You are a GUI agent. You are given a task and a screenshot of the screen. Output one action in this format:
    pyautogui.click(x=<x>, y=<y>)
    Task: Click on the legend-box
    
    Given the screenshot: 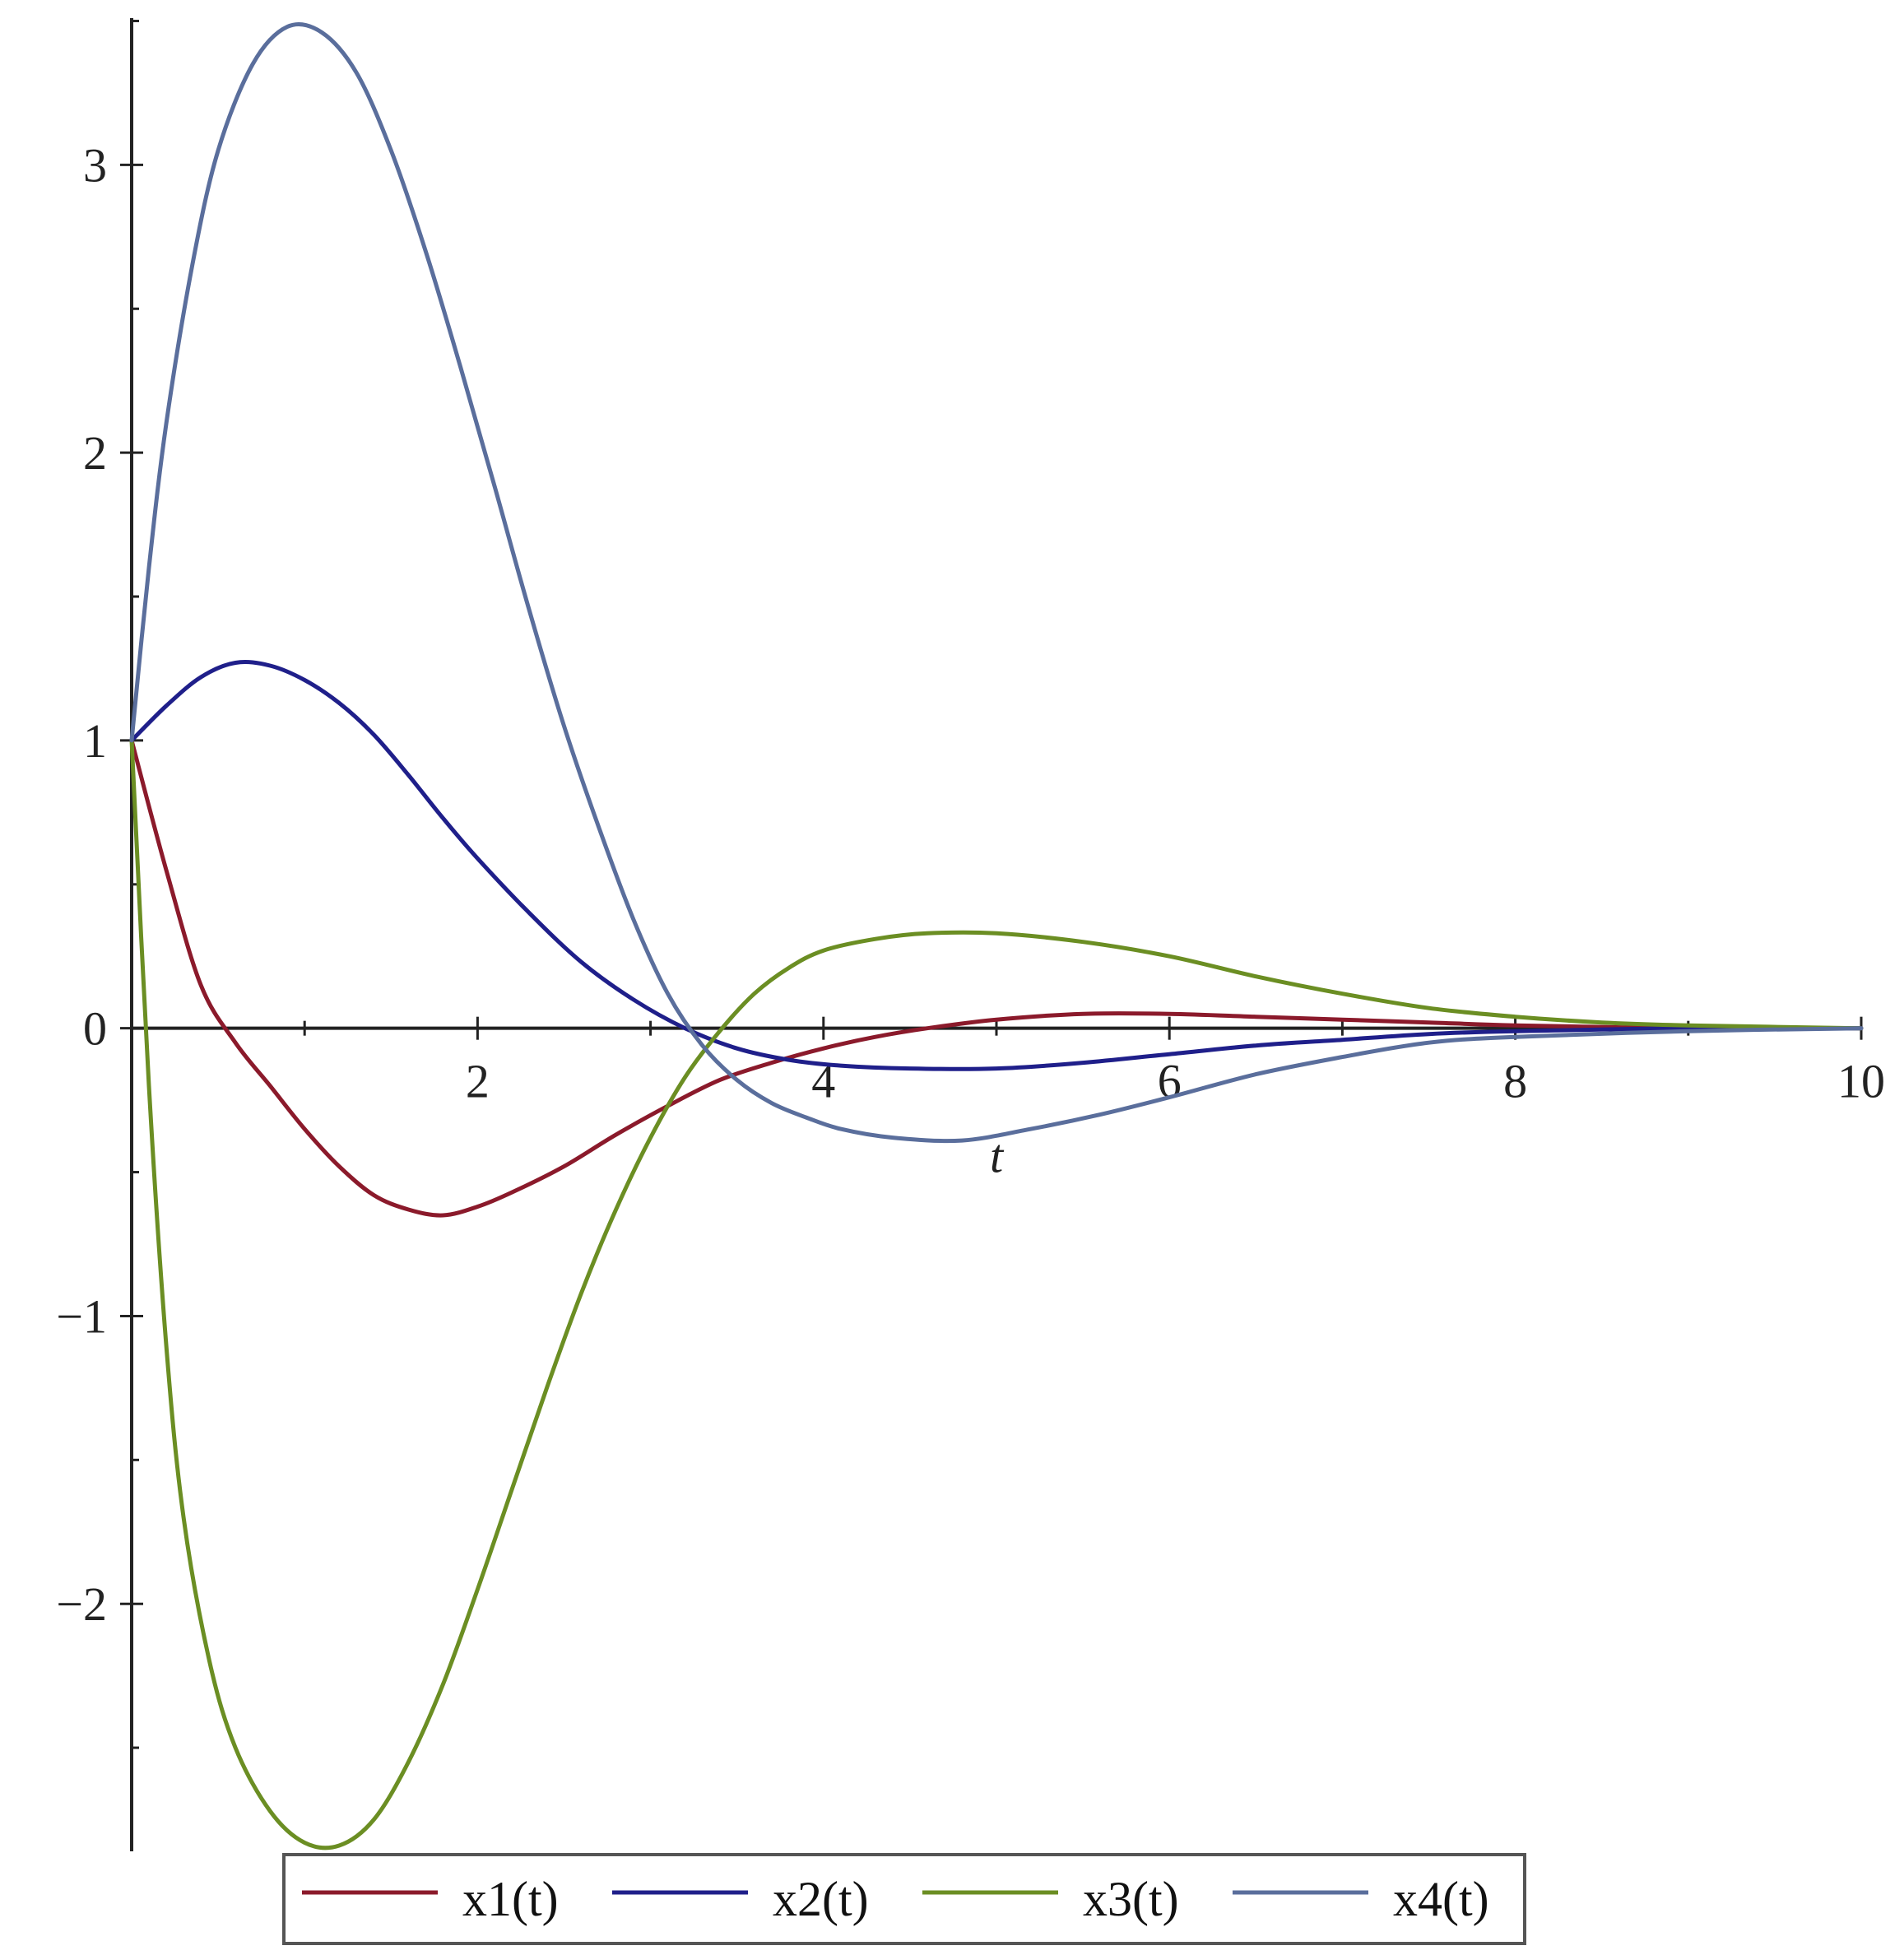 What is the action you would take?
    pyautogui.click(x=904, y=1899)
    